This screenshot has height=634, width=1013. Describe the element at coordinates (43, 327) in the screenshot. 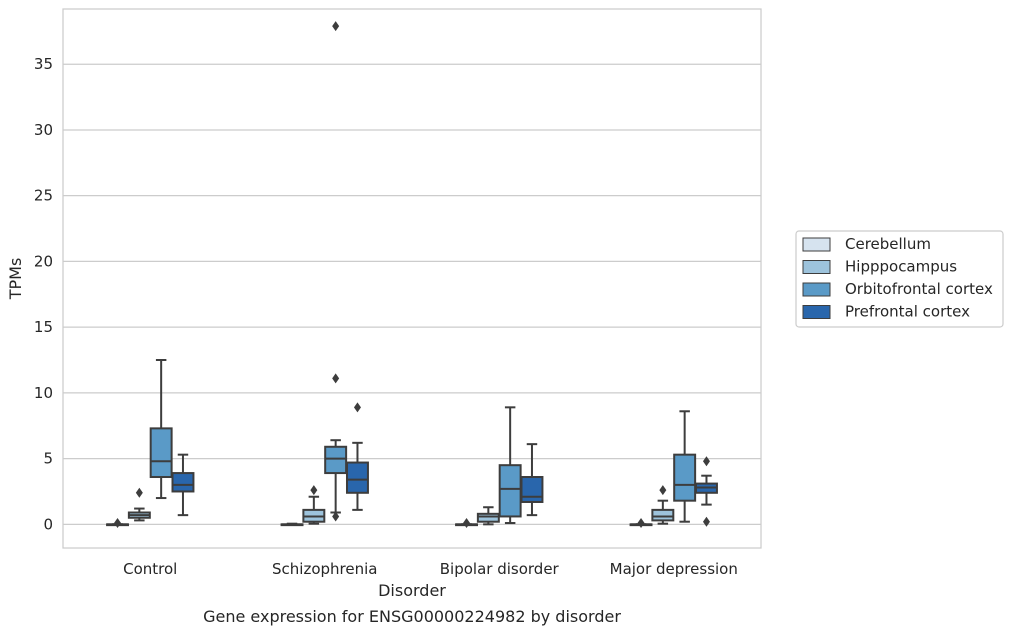

I see `y-tick-label: 15` at that location.